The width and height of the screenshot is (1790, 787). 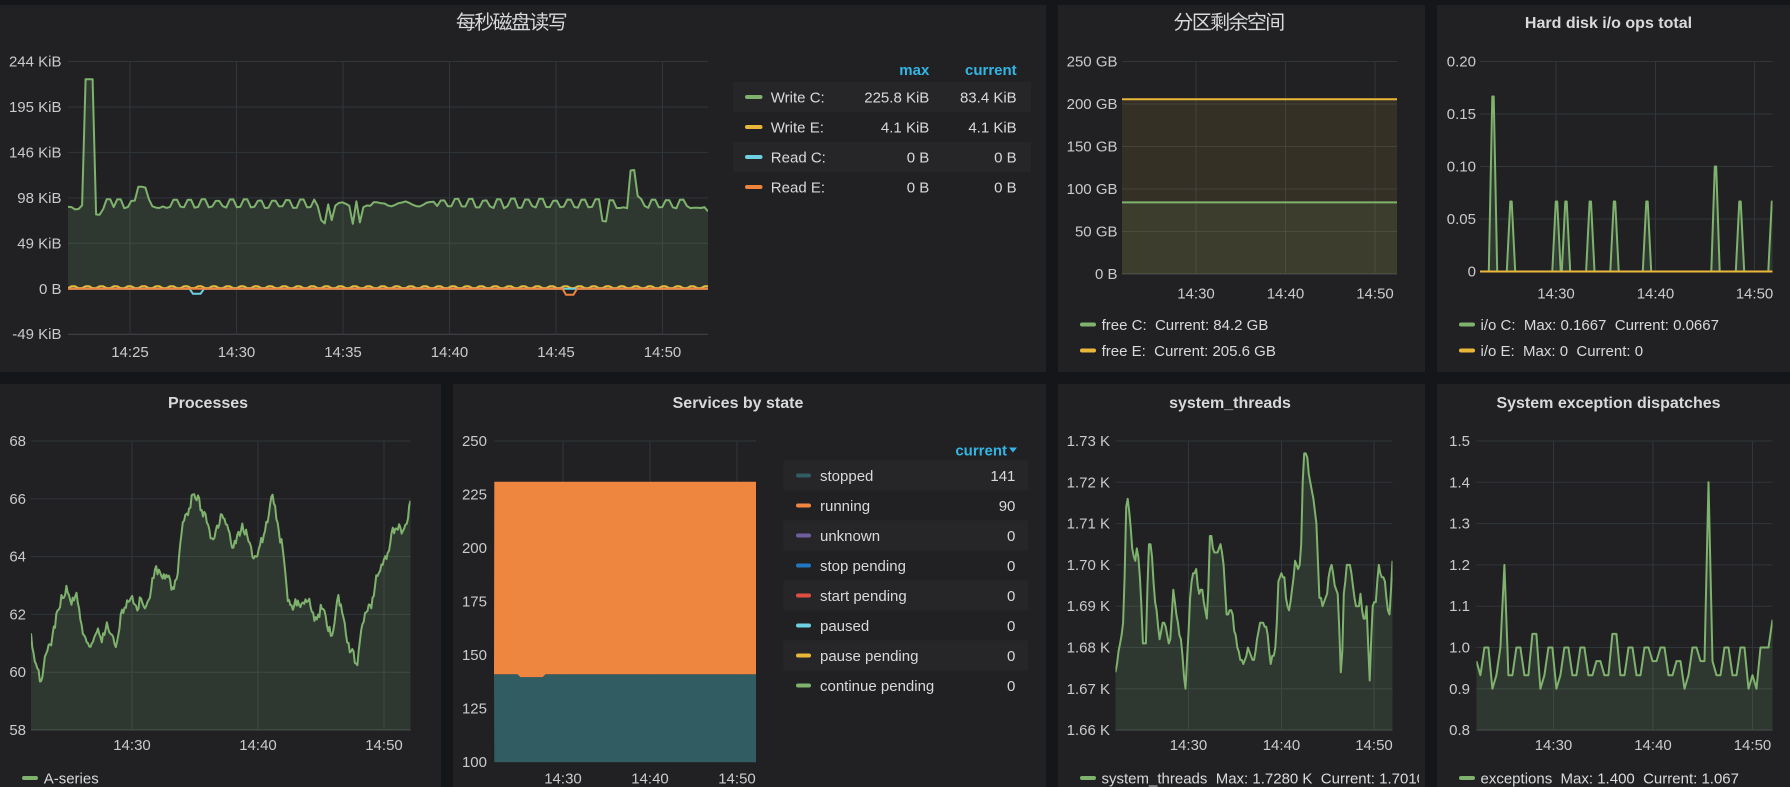 What do you see at coordinates (1610, 779) in the screenshot?
I see `svg-text:exceptions Max: 1.400 Curren: exceptions Max: 1.400 Current: 1.067` at bounding box center [1610, 779].